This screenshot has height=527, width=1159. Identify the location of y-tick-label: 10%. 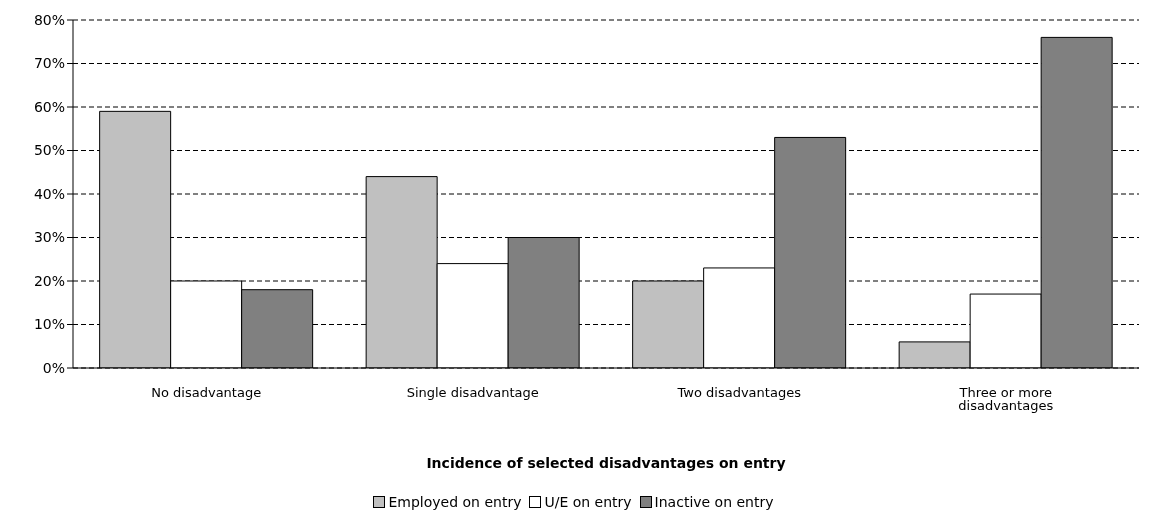
(49, 324).